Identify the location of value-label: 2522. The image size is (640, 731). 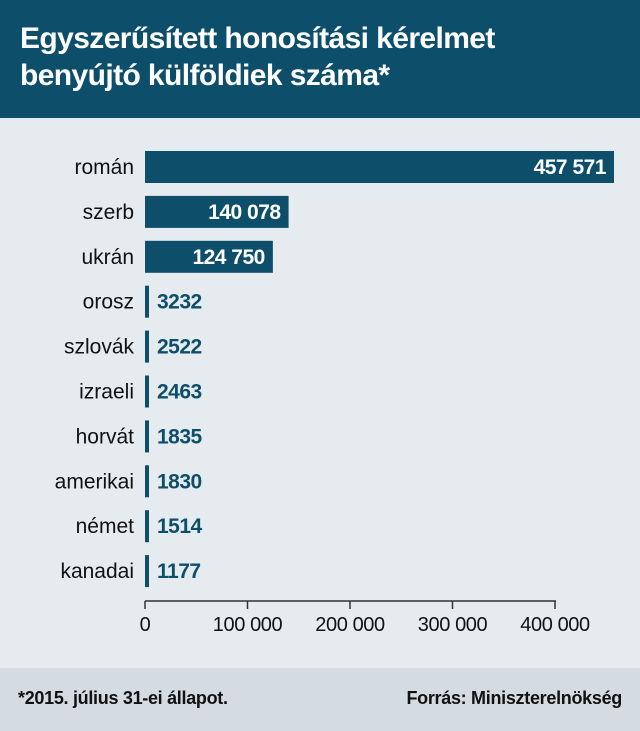
(179, 347).